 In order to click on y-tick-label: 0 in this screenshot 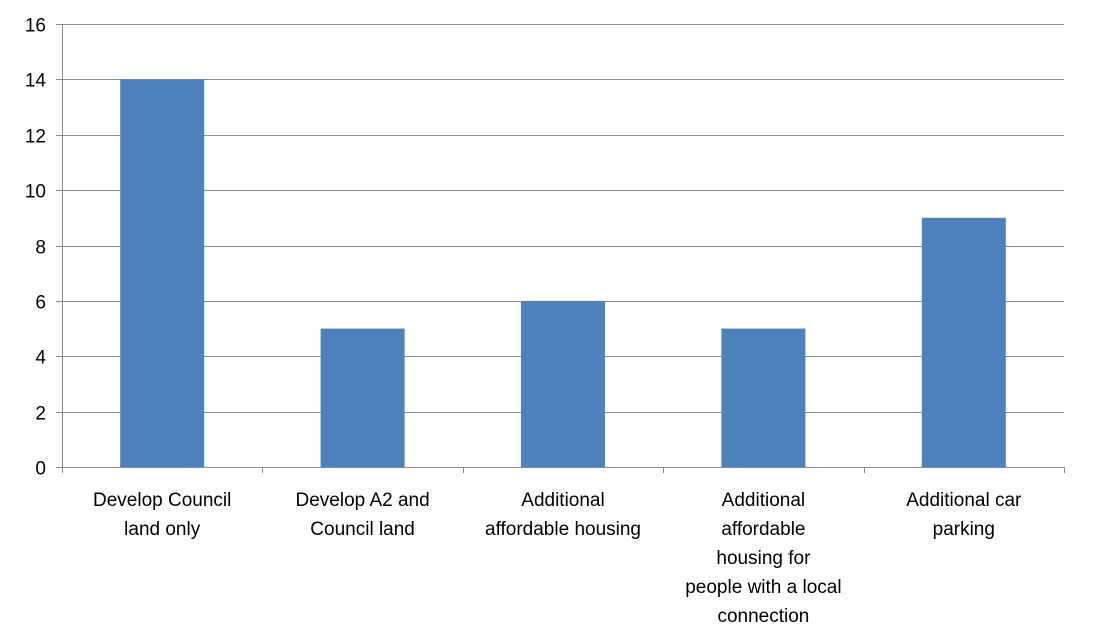, I will do `click(40, 469)`.